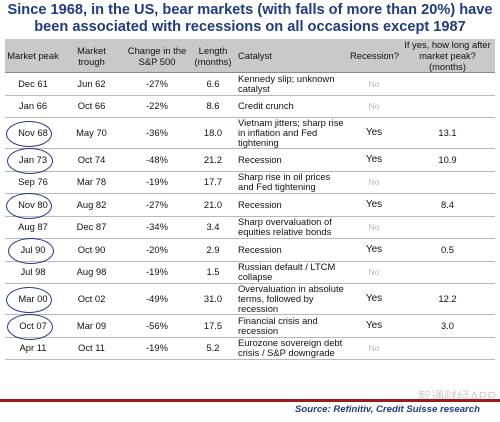  Describe the element at coordinates (456, 396) in the screenshot. I see `watermark: 智通财经APP` at that location.